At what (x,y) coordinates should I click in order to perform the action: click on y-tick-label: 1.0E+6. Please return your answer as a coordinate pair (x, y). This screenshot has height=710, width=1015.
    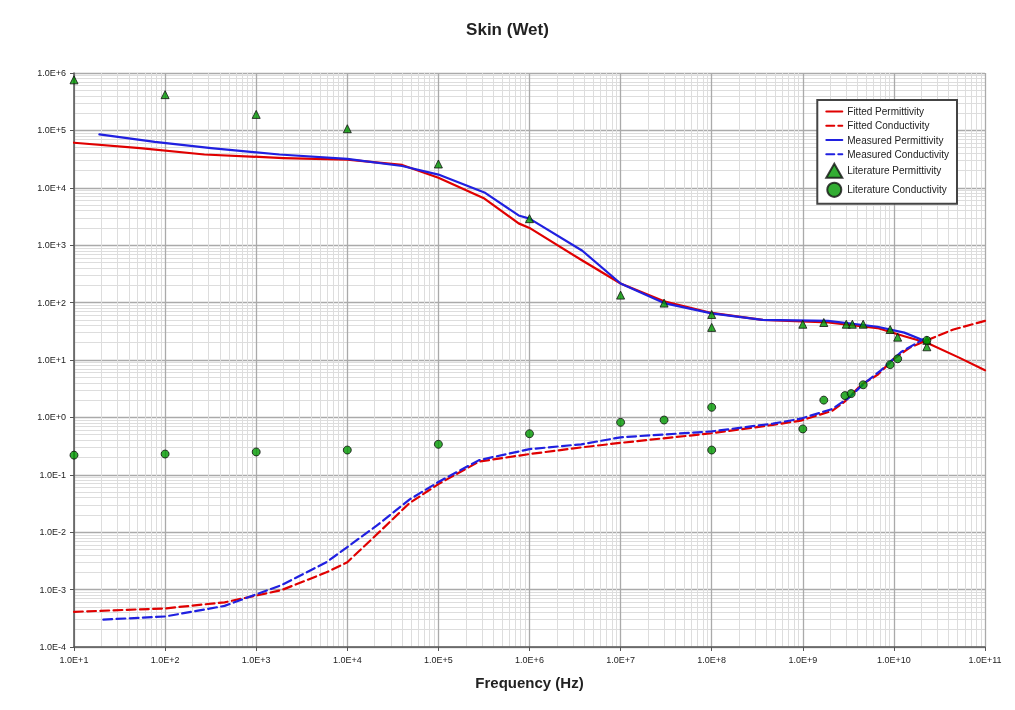
    Looking at the image, I should click on (51, 73).